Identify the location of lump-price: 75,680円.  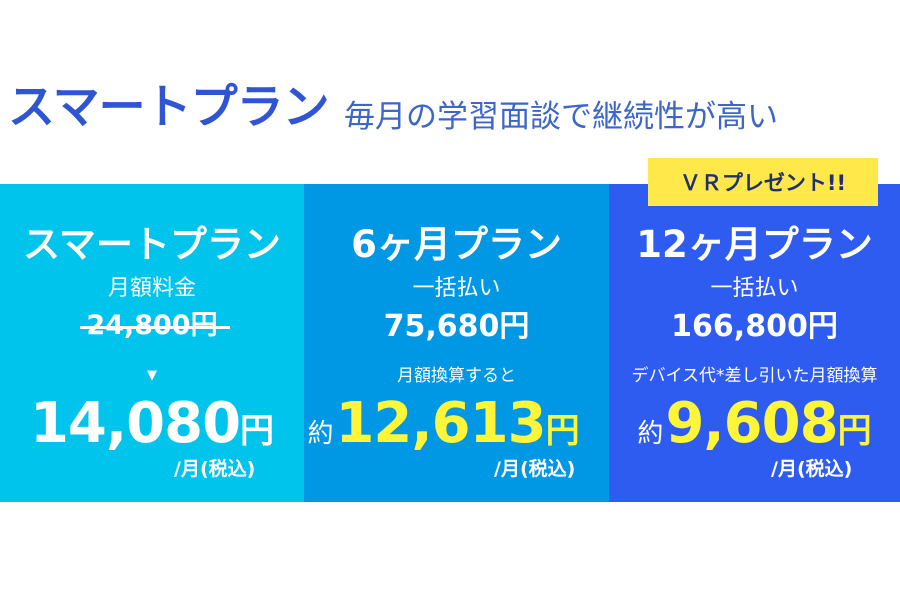
(456, 326).